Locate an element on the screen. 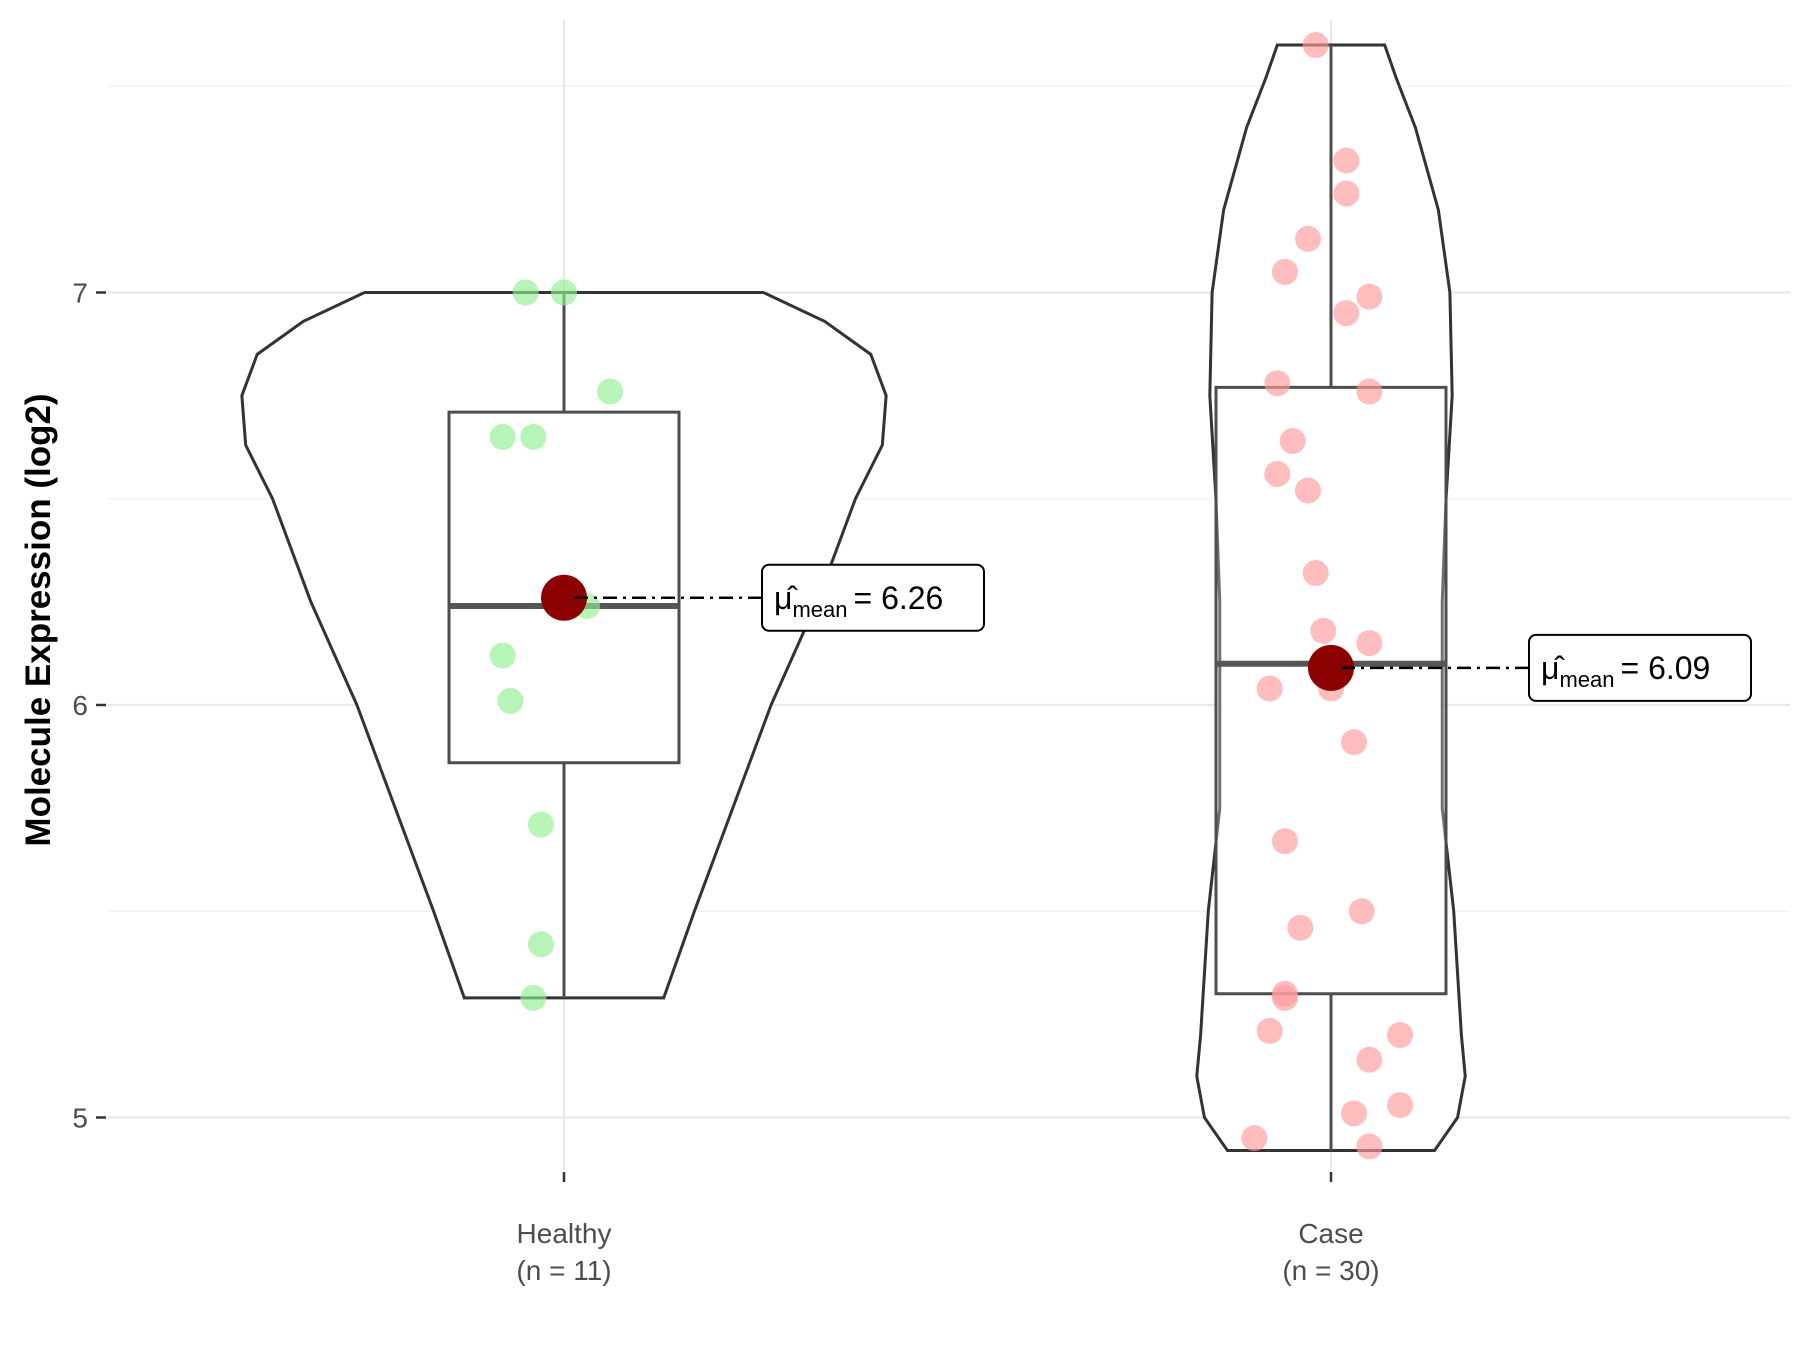 The height and width of the screenshot is (1350, 1800). y-tick-label: 6 is located at coordinates (80, 705).